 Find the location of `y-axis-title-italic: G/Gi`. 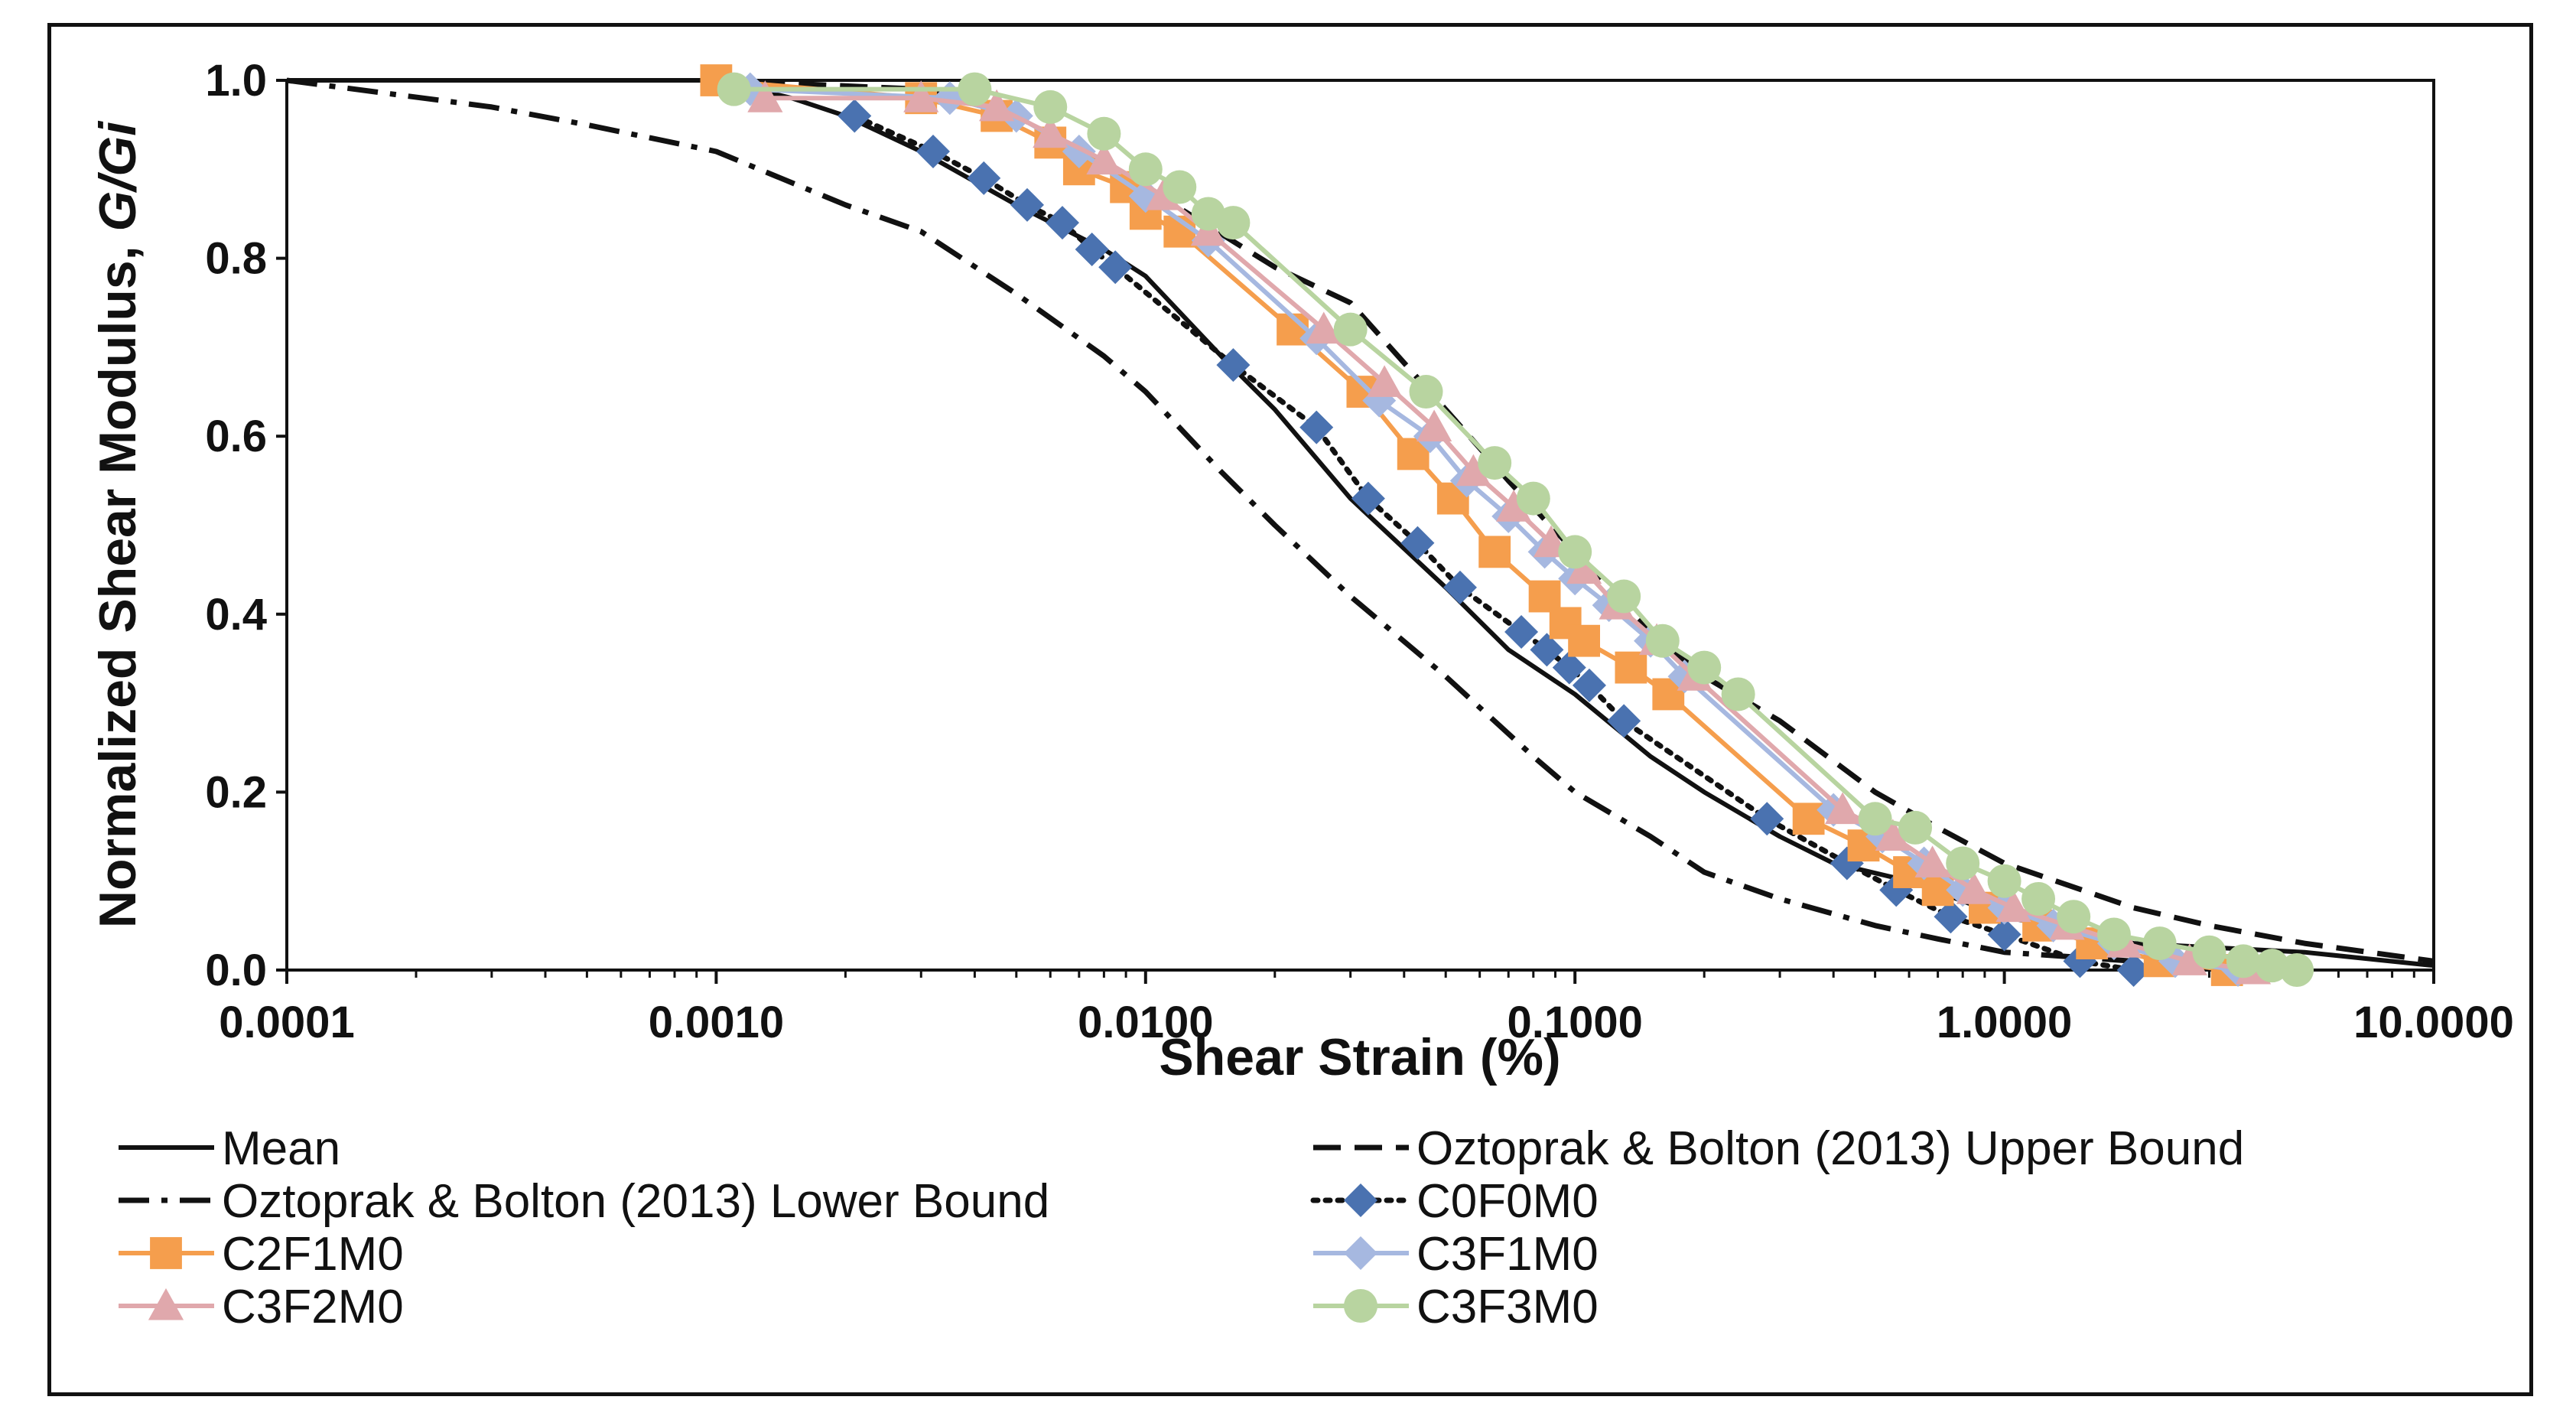

y-axis-title-italic: G/Gi is located at coordinates (118, 176).